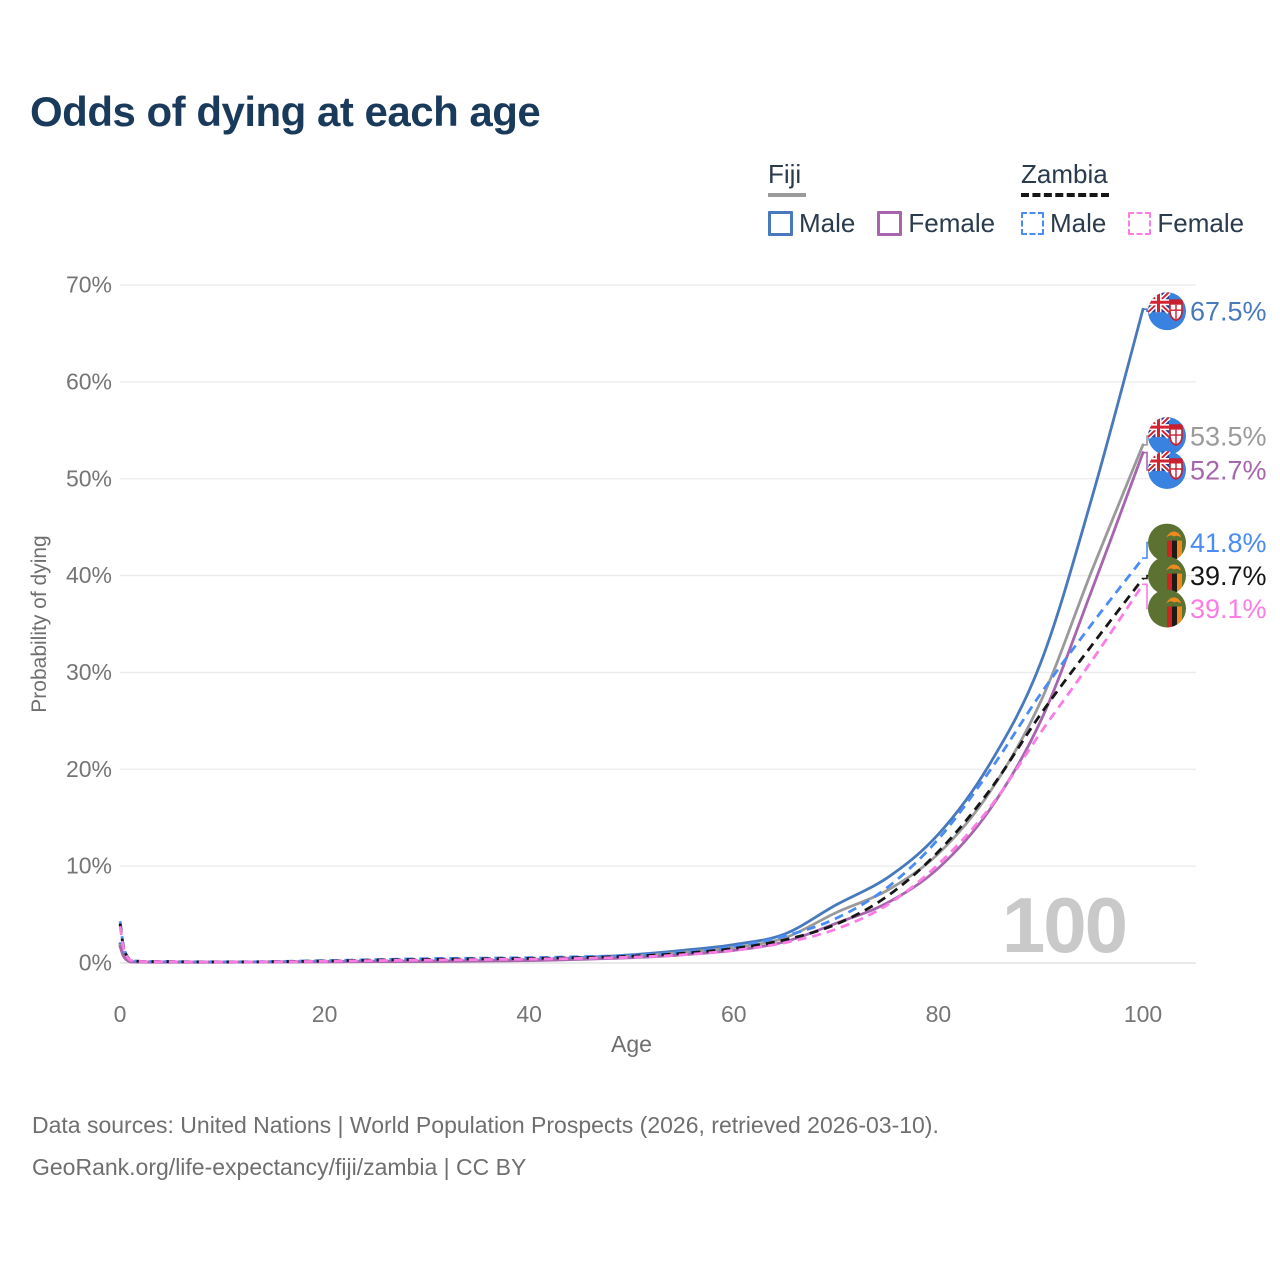 This screenshot has width=1280, height=1280. What do you see at coordinates (1064, 174) in the screenshot?
I see `legend-country-zambia: Zambia` at bounding box center [1064, 174].